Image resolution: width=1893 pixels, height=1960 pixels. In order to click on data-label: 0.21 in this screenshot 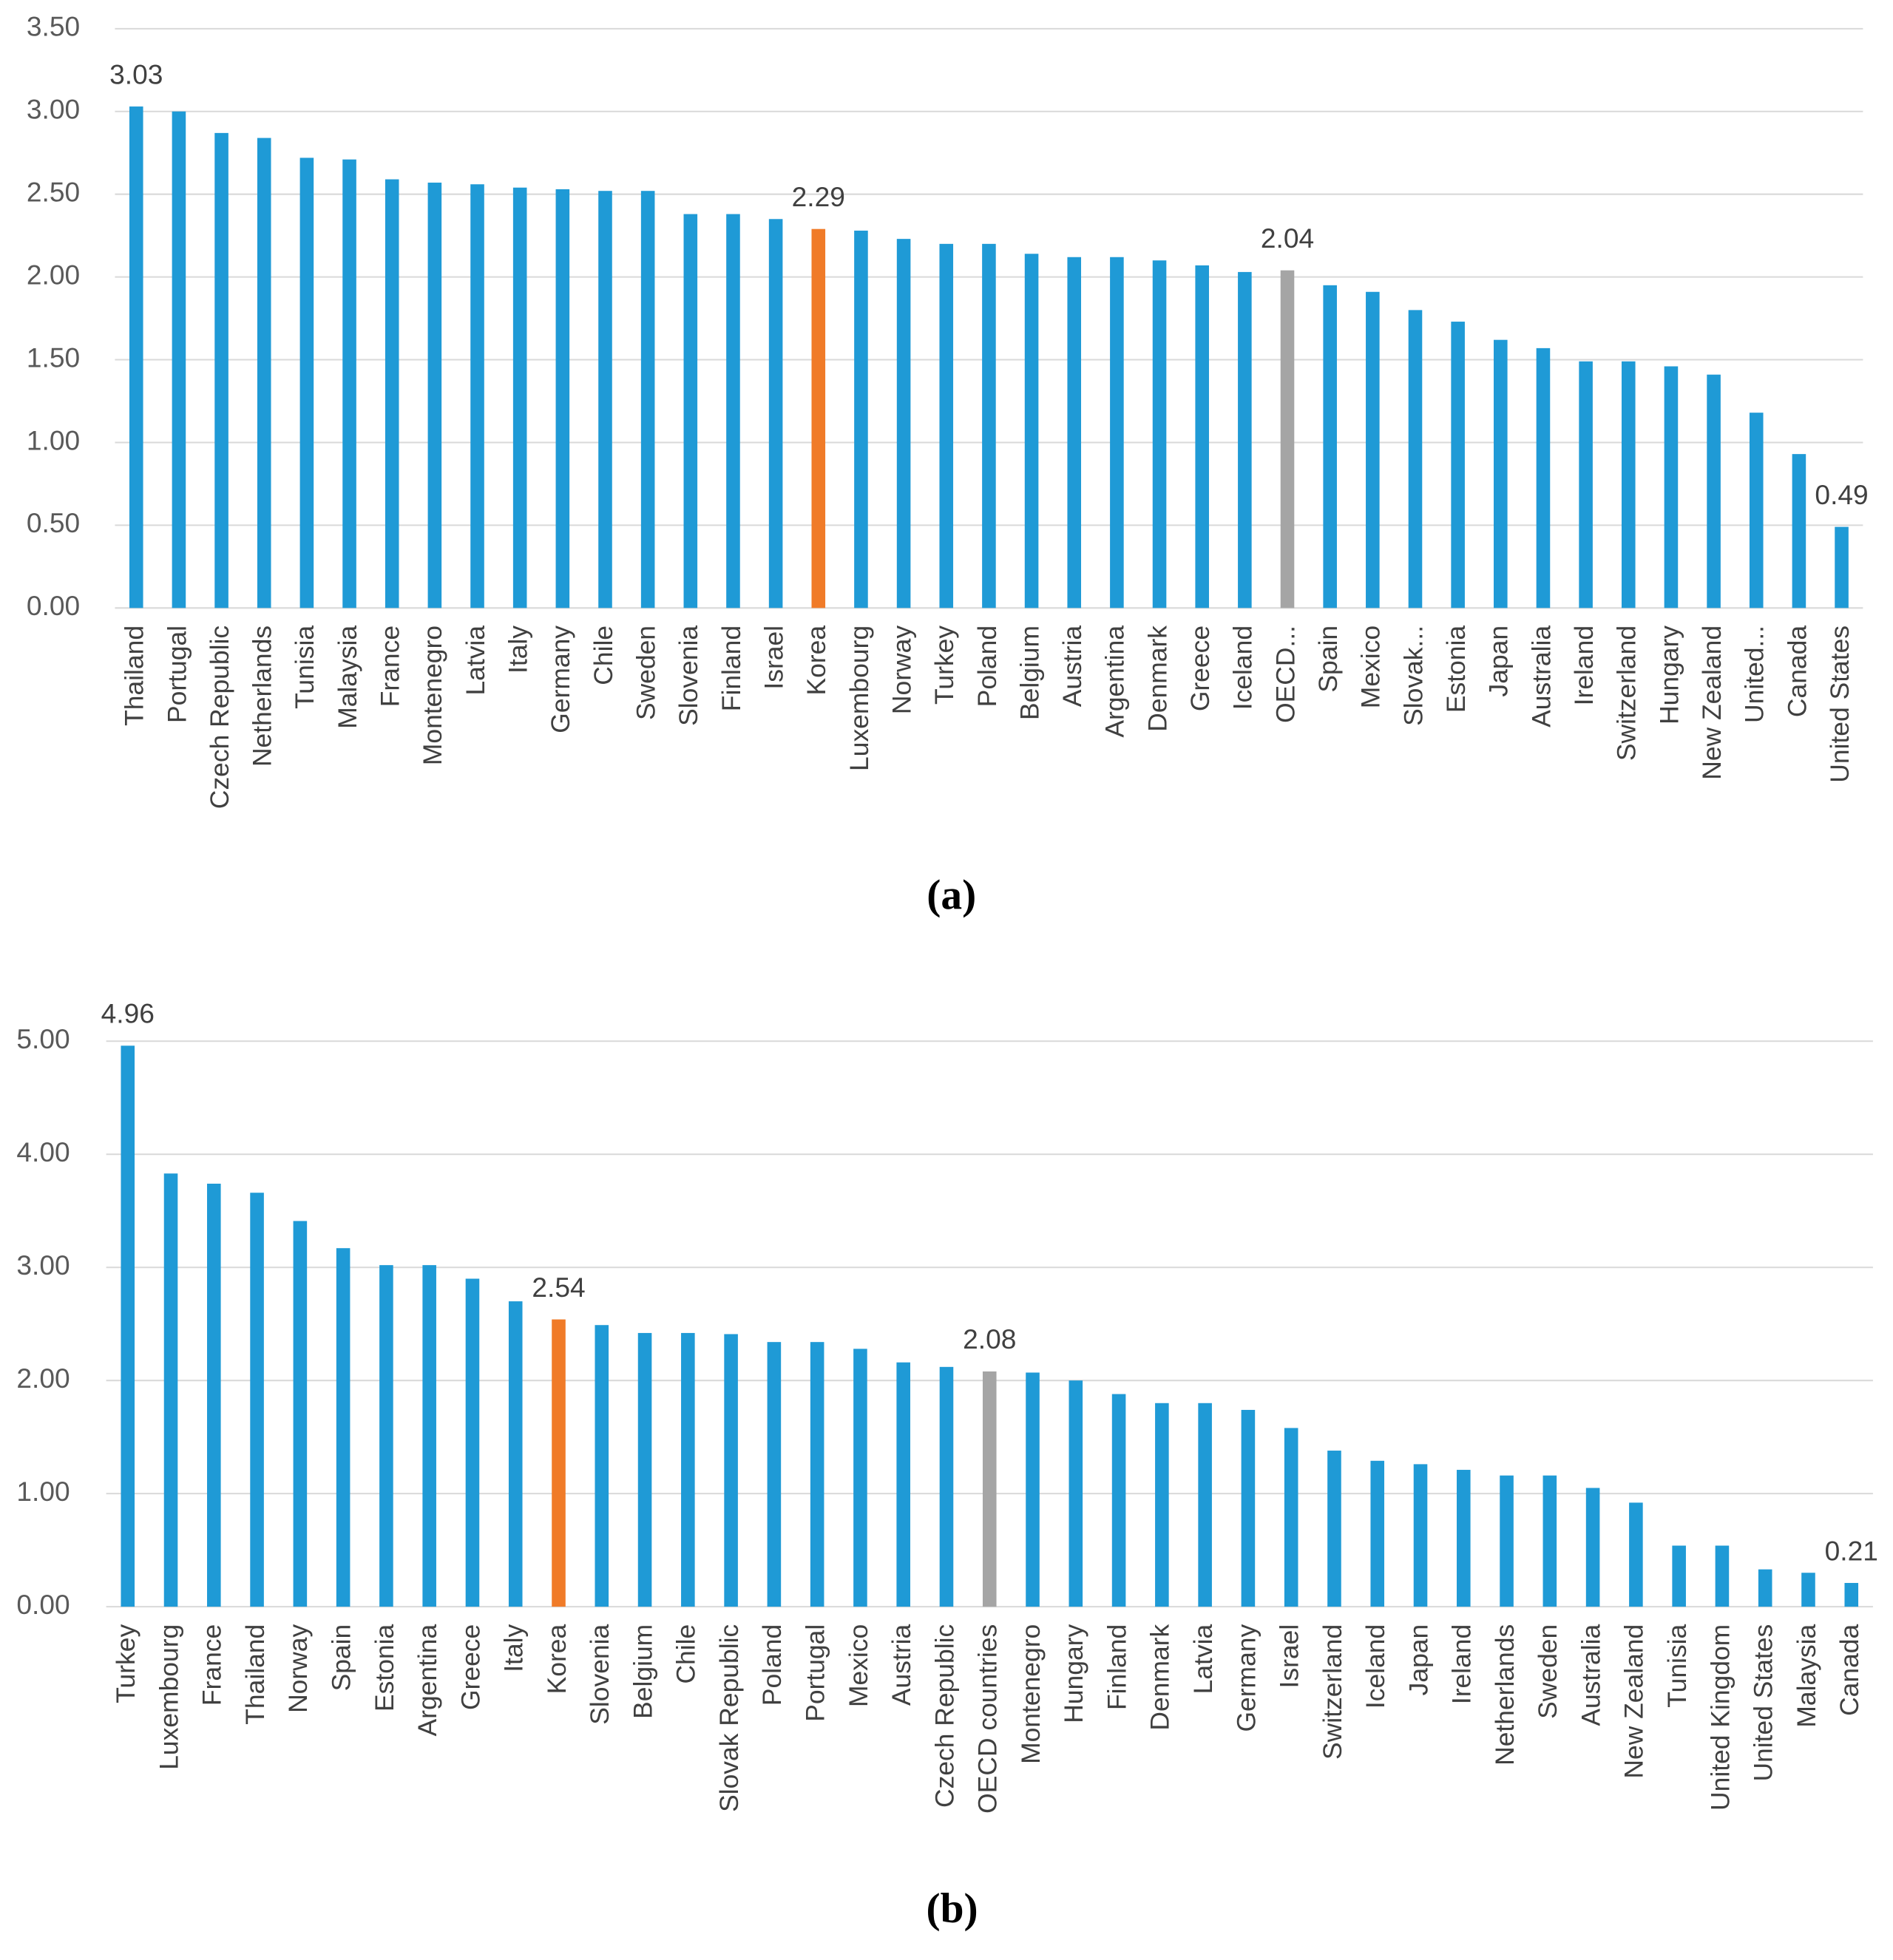, I will do `click(1851, 1550)`.